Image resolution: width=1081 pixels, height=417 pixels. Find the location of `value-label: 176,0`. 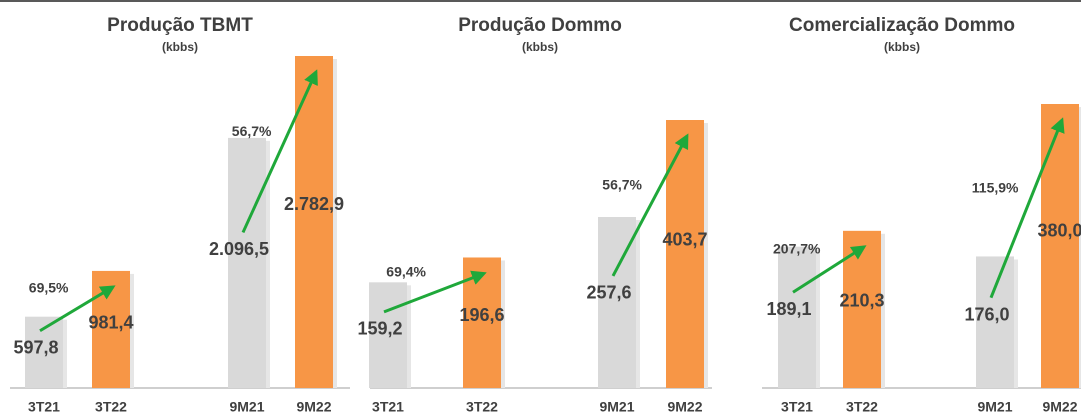

value-label: 176,0 is located at coordinates (986, 314).